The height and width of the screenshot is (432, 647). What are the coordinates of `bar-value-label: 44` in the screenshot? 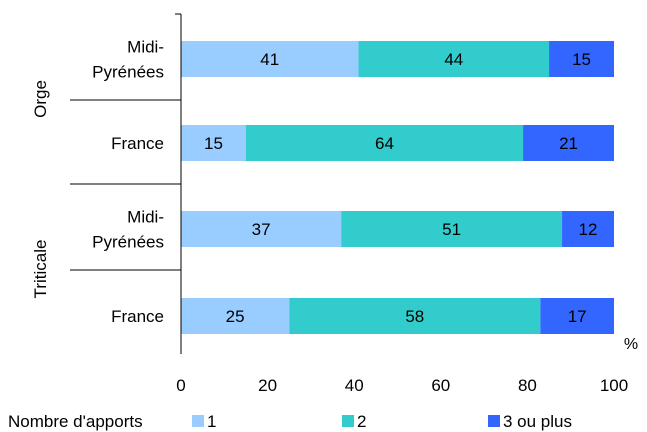 It's located at (453, 59).